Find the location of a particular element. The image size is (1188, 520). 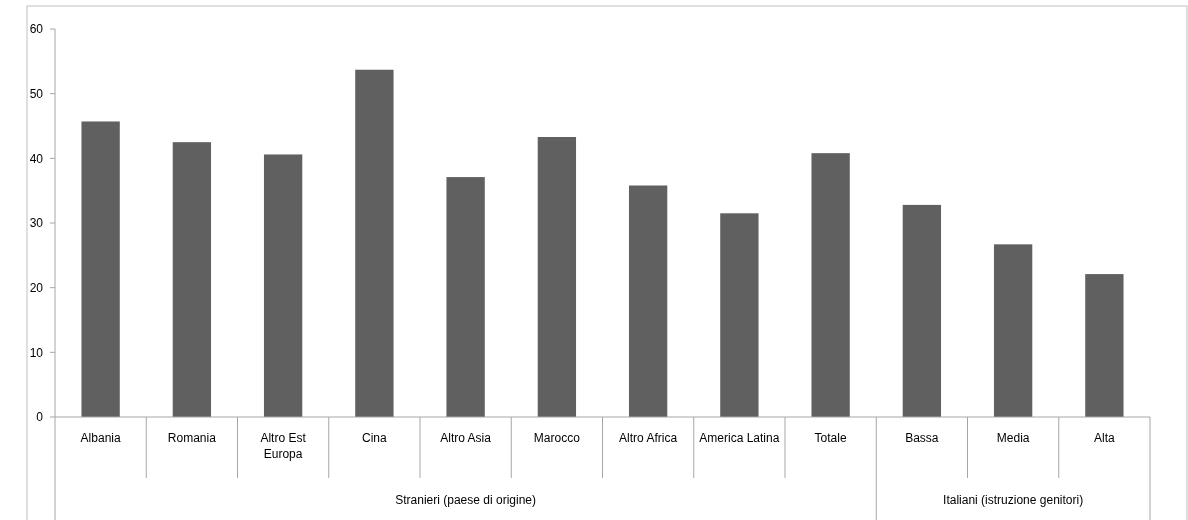

y-tick-label: 40 is located at coordinates (36, 158).